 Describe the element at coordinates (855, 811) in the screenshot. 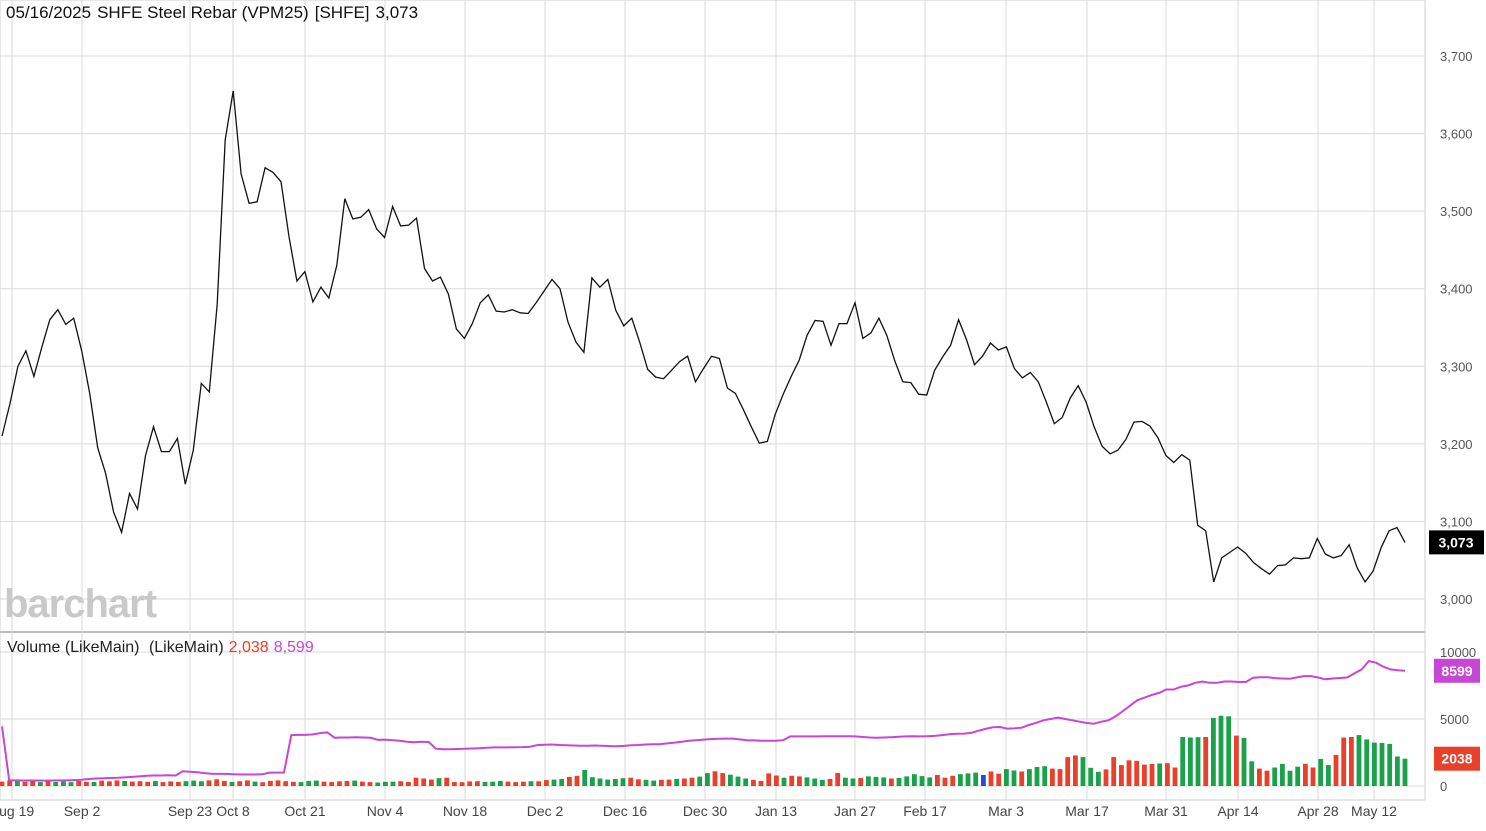

I see `x-tick-label: Jan 27` at that location.